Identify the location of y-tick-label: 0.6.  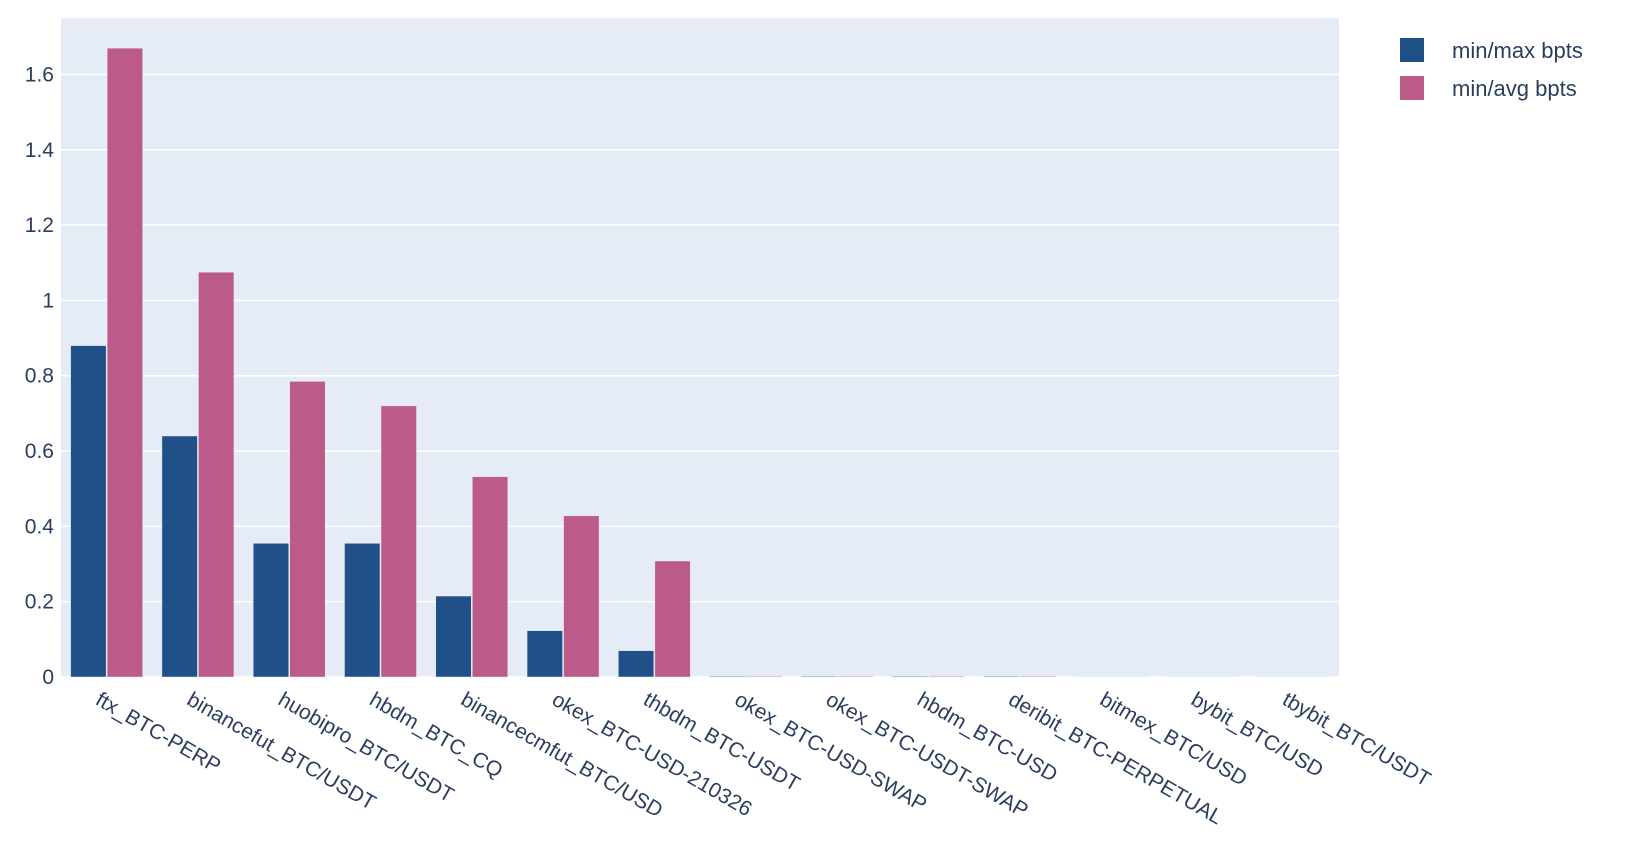
(39, 451).